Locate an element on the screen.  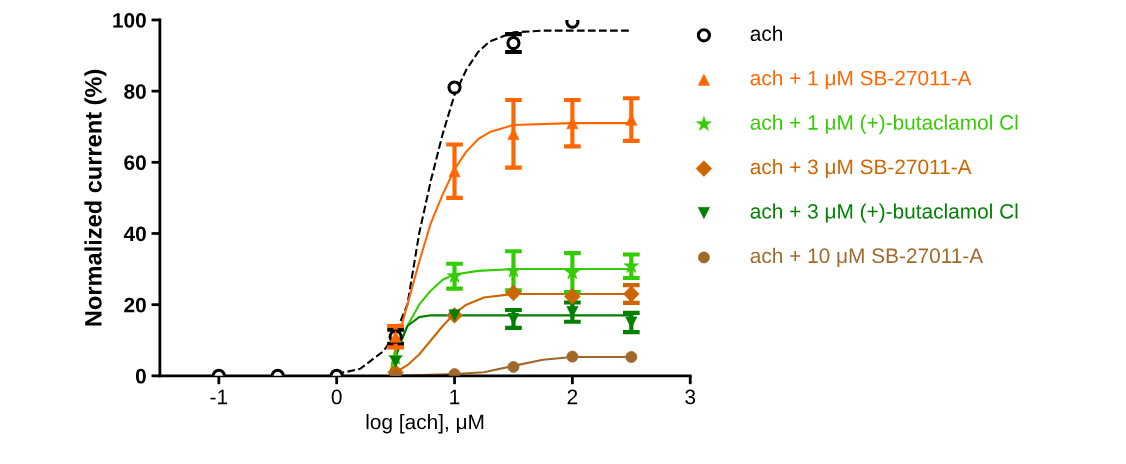
legend-label: ach + 3 μM SB-27011-A is located at coordinates (861, 168).